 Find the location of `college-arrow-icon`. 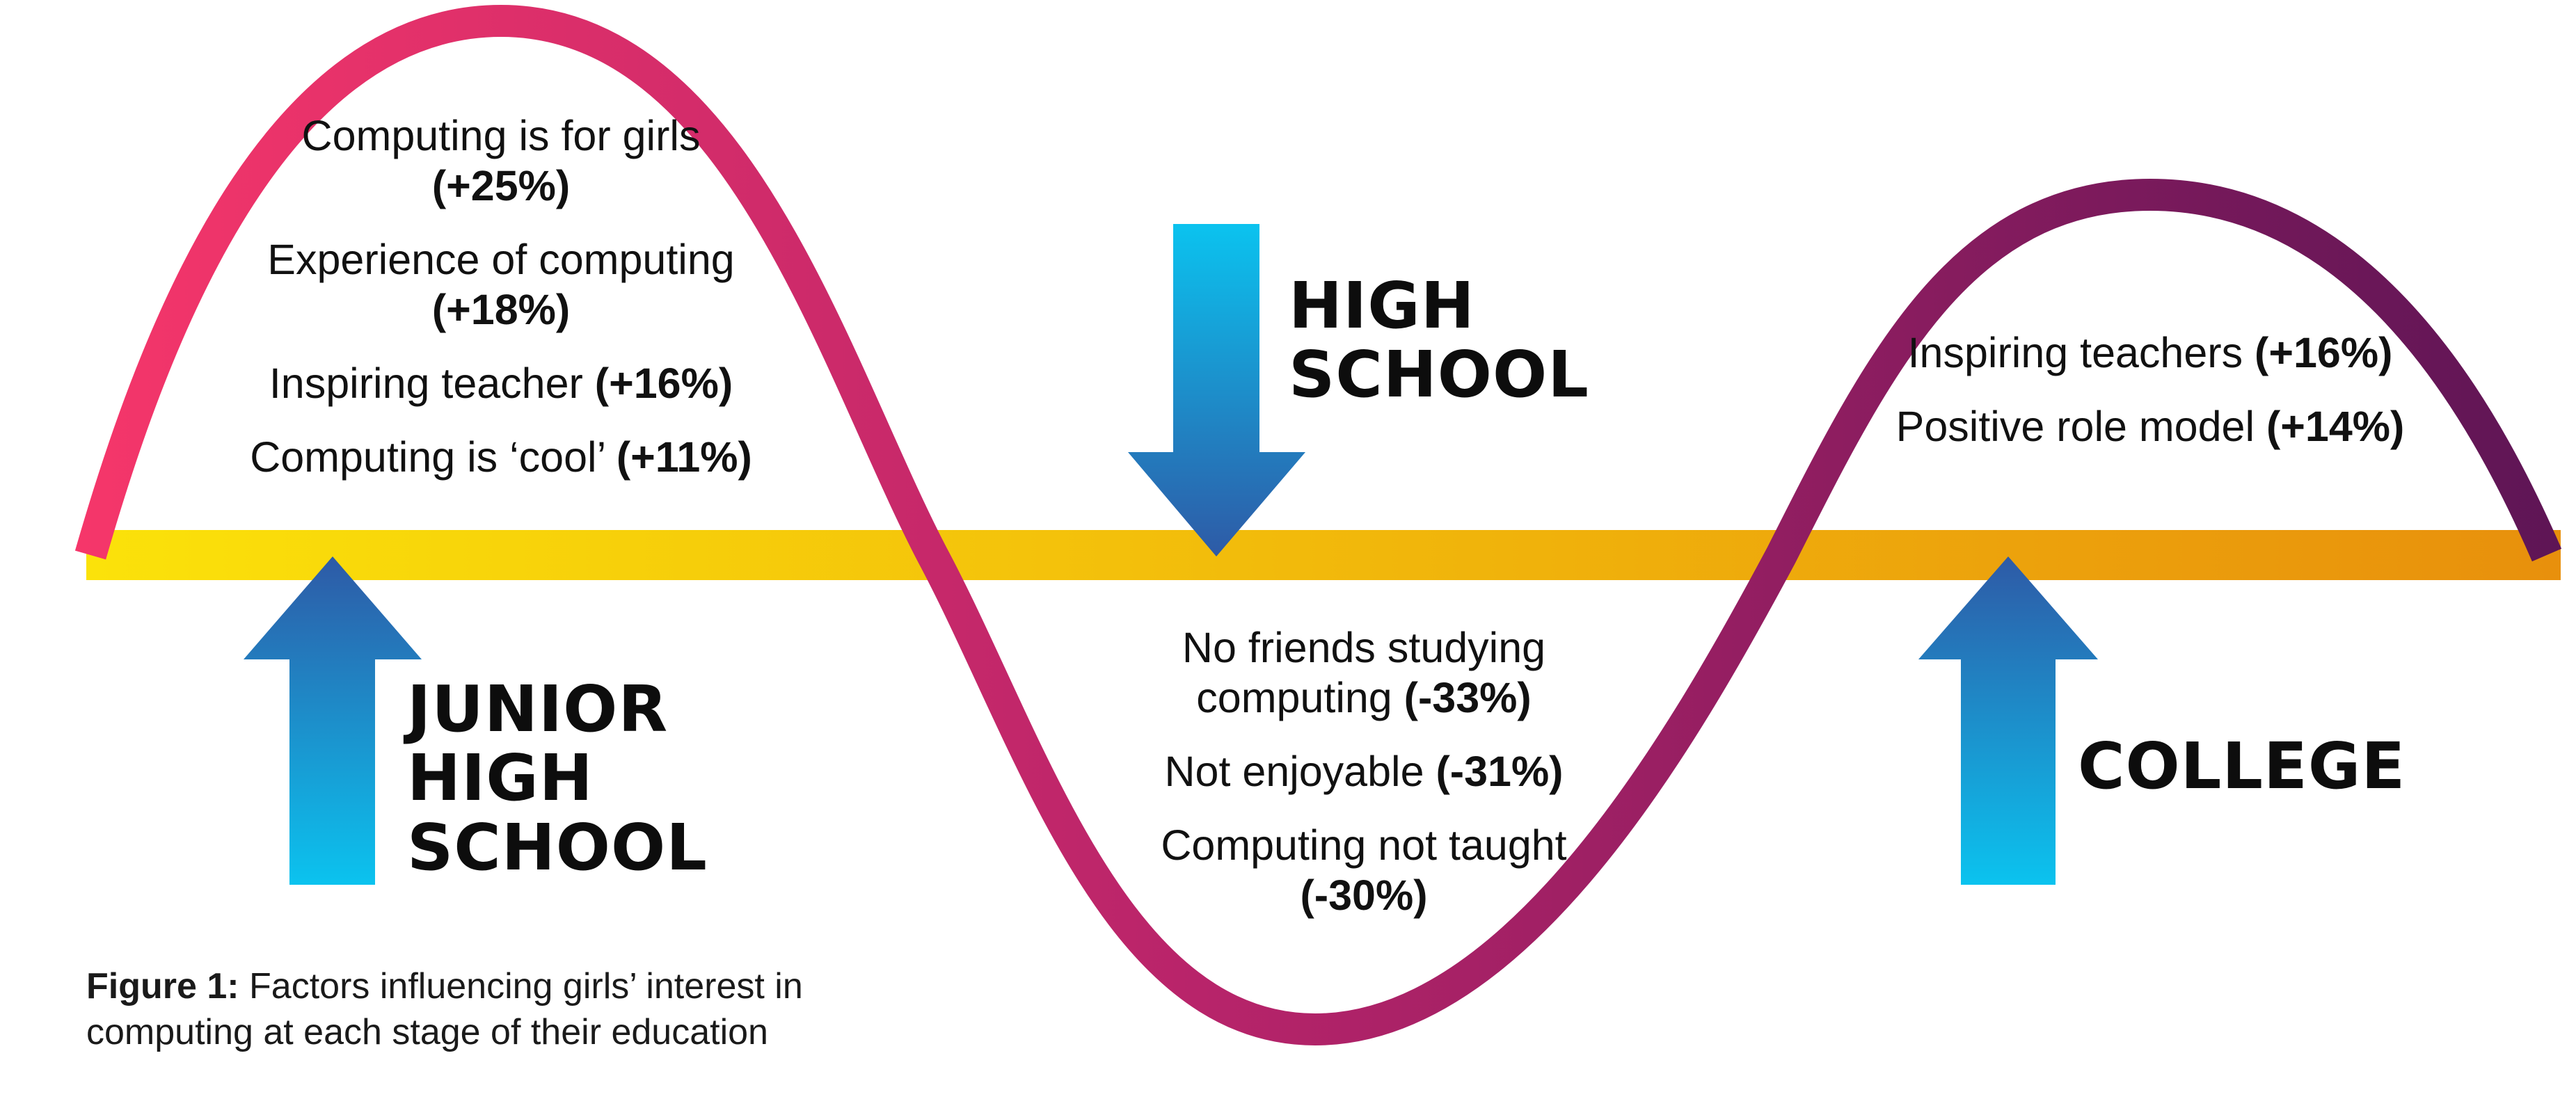

college-arrow-icon is located at coordinates (2008, 720).